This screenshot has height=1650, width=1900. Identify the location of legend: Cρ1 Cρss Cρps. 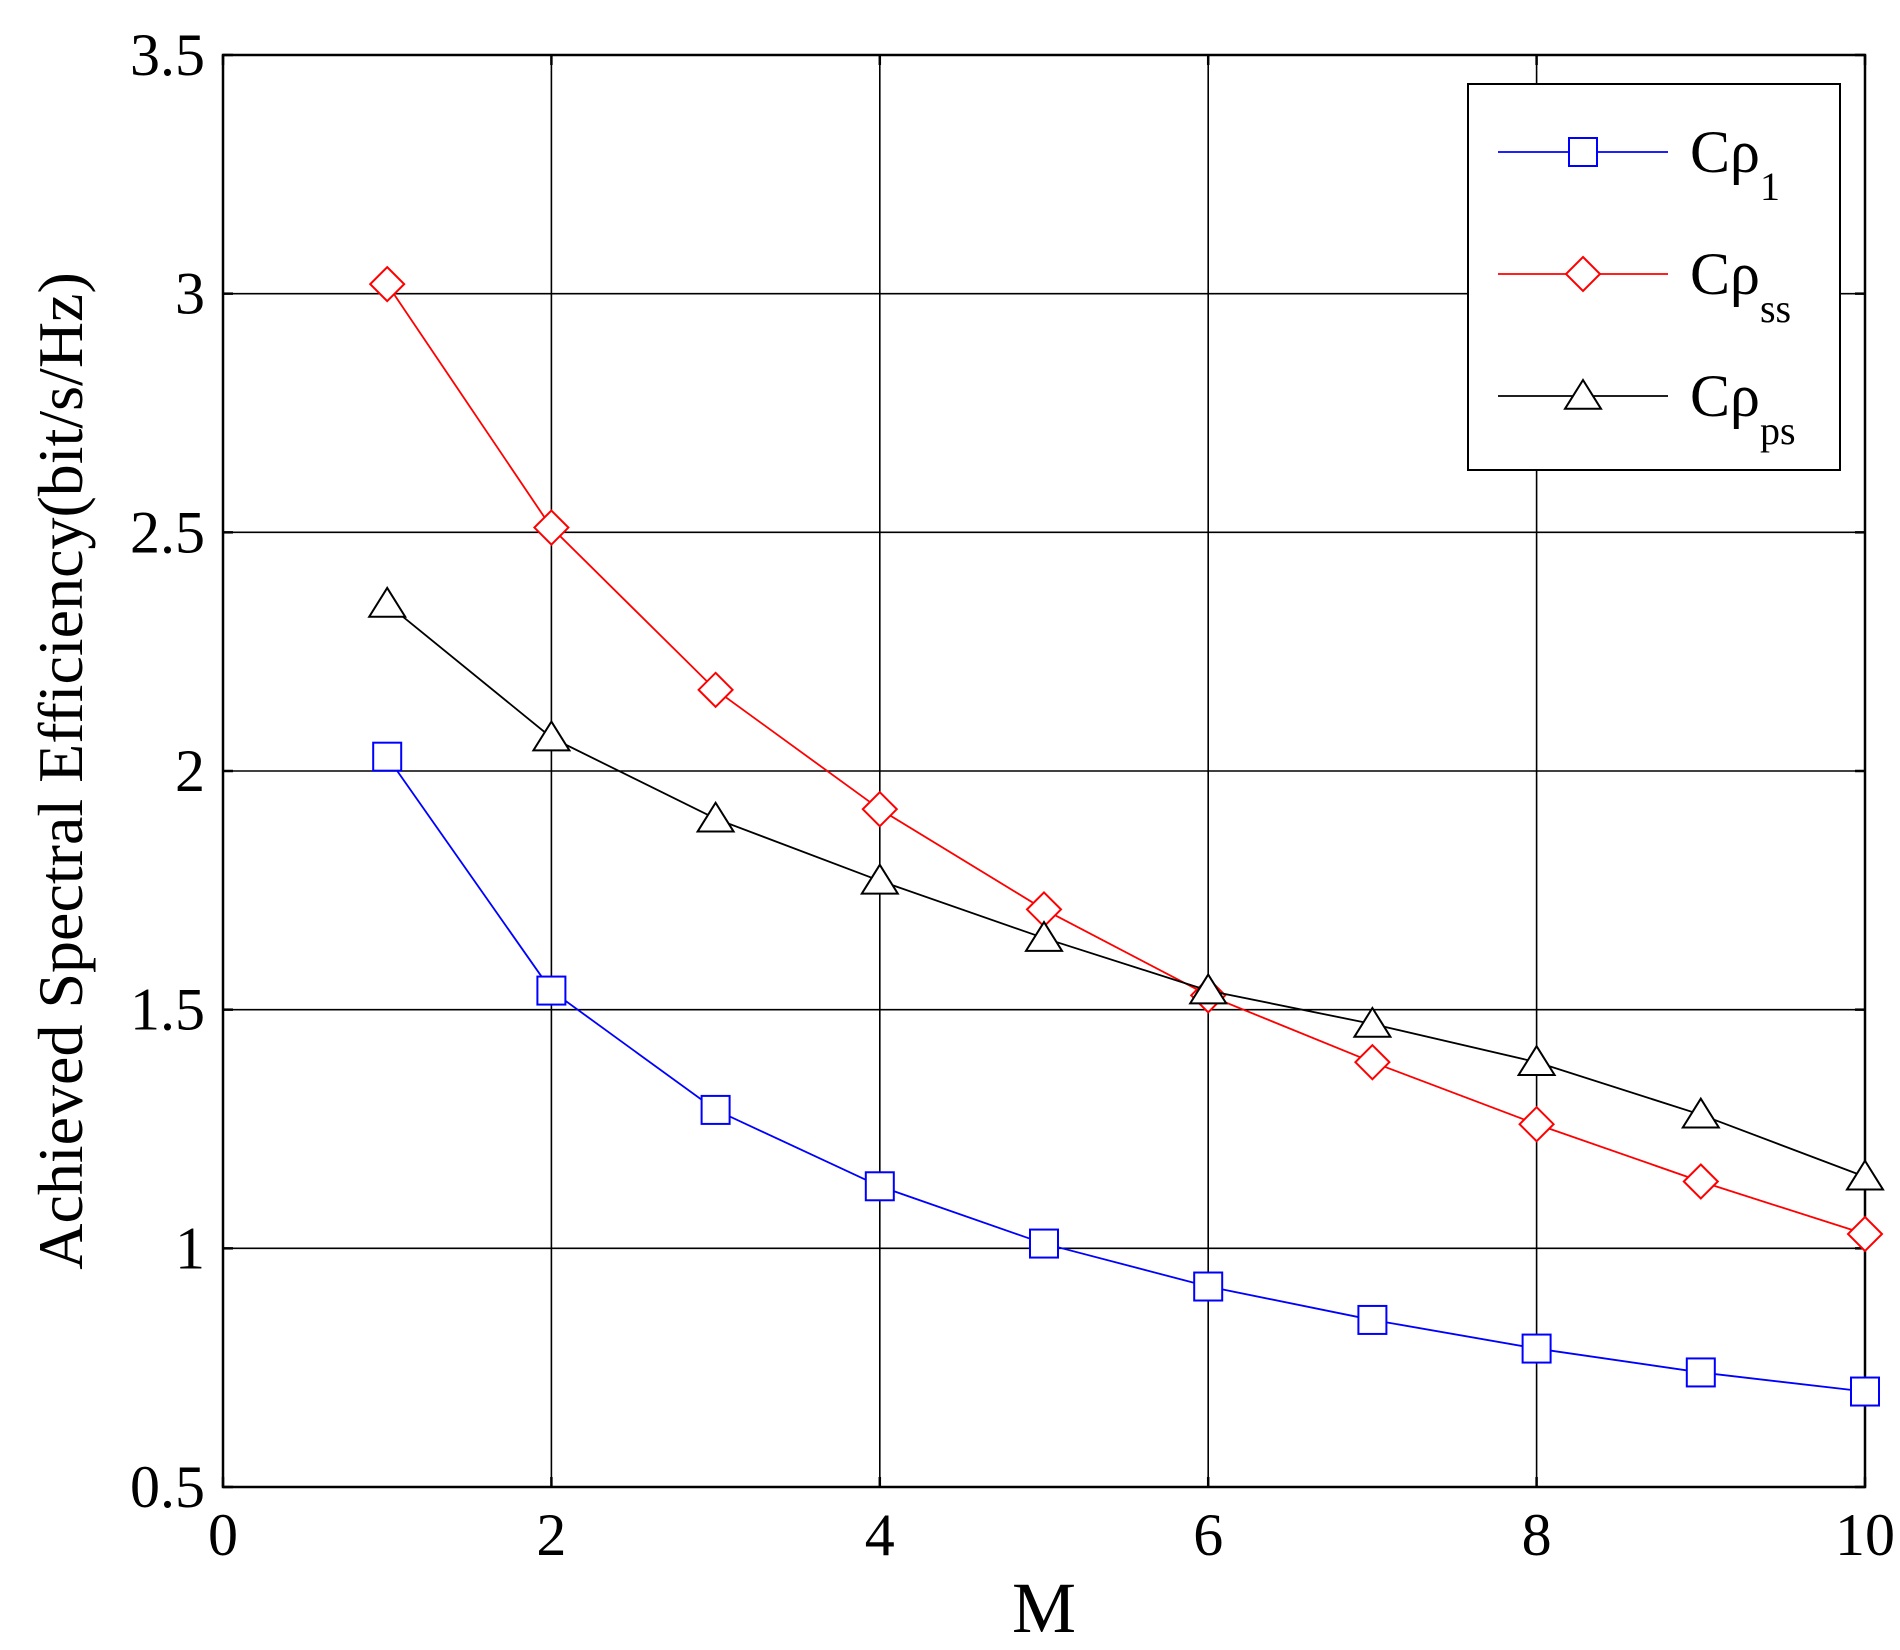
(1654, 277).